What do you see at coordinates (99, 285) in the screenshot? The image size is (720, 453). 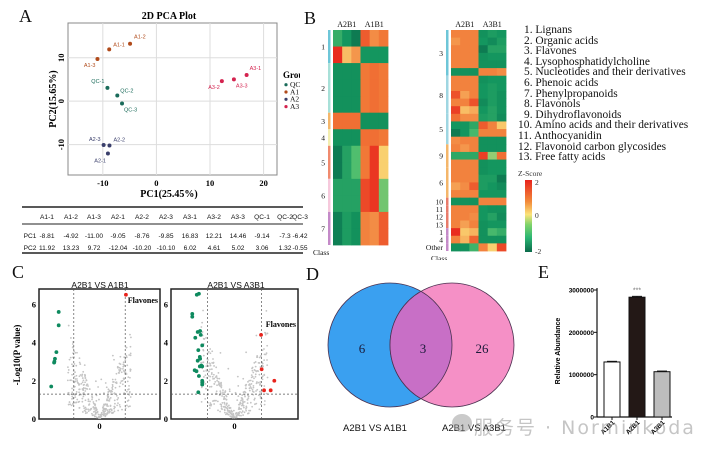 I see `volcano-1-title: A2B1 VS A1B1` at bounding box center [99, 285].